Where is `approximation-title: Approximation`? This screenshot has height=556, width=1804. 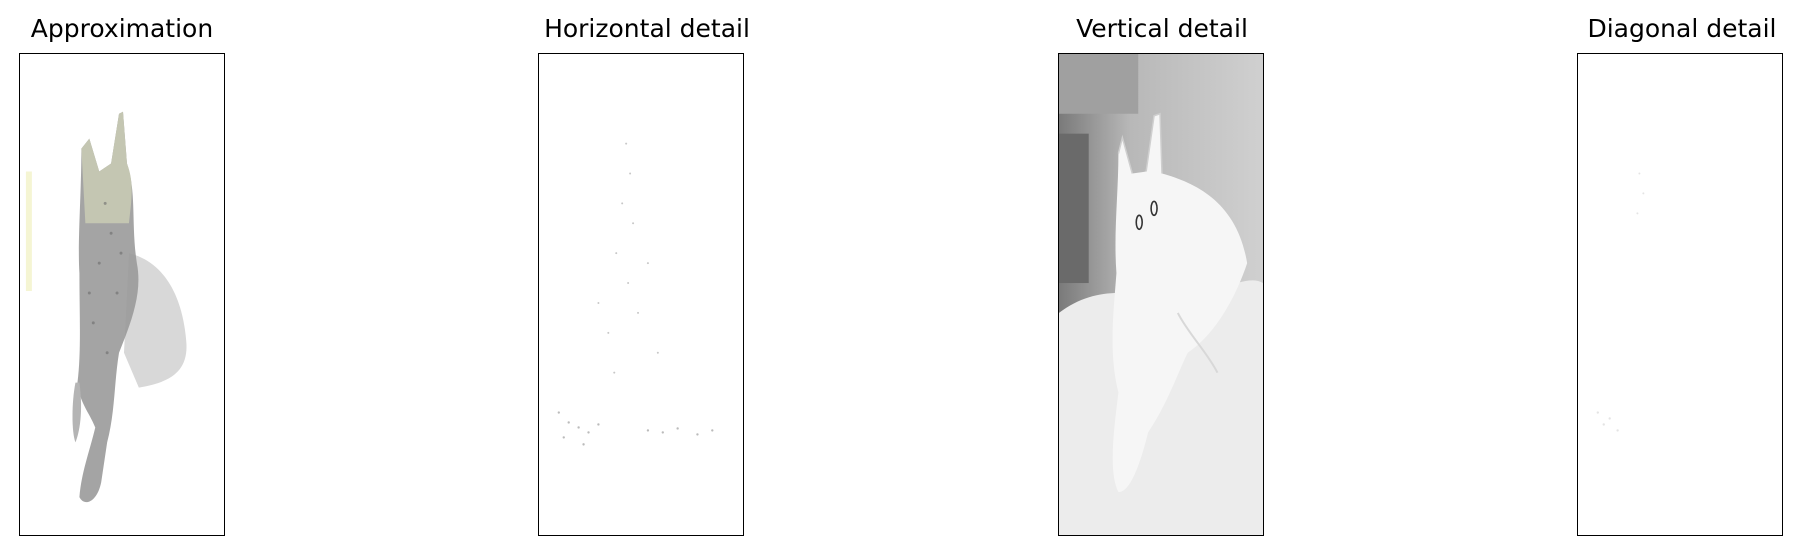 approximation-title: Approximation is located at coordinates (122, 28).